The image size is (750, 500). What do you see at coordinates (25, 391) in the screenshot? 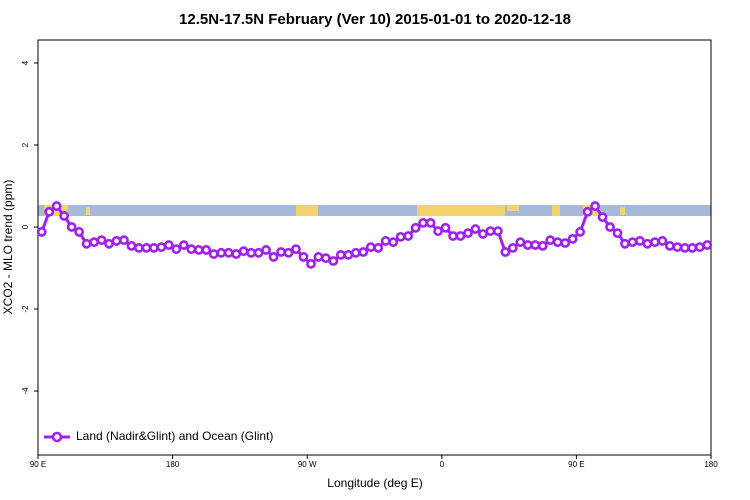
I see `y-tick-label: -4` at bounding box center [25, 391].